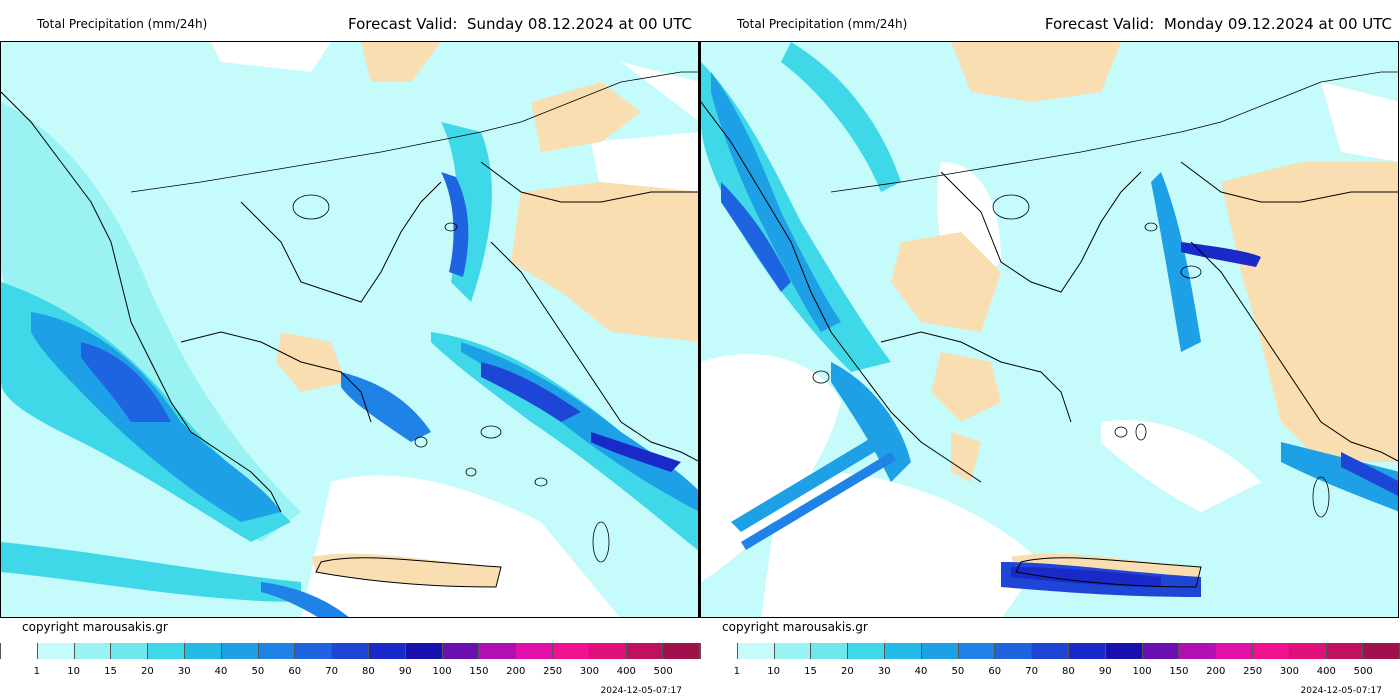 The width and height of the screenshot is (1400, 700). Describe the element at coordinates (579, 24) in the screenshot. I see `forecast-valid-date: Sunday 08.12.2024 at 00 UTC` at that location.